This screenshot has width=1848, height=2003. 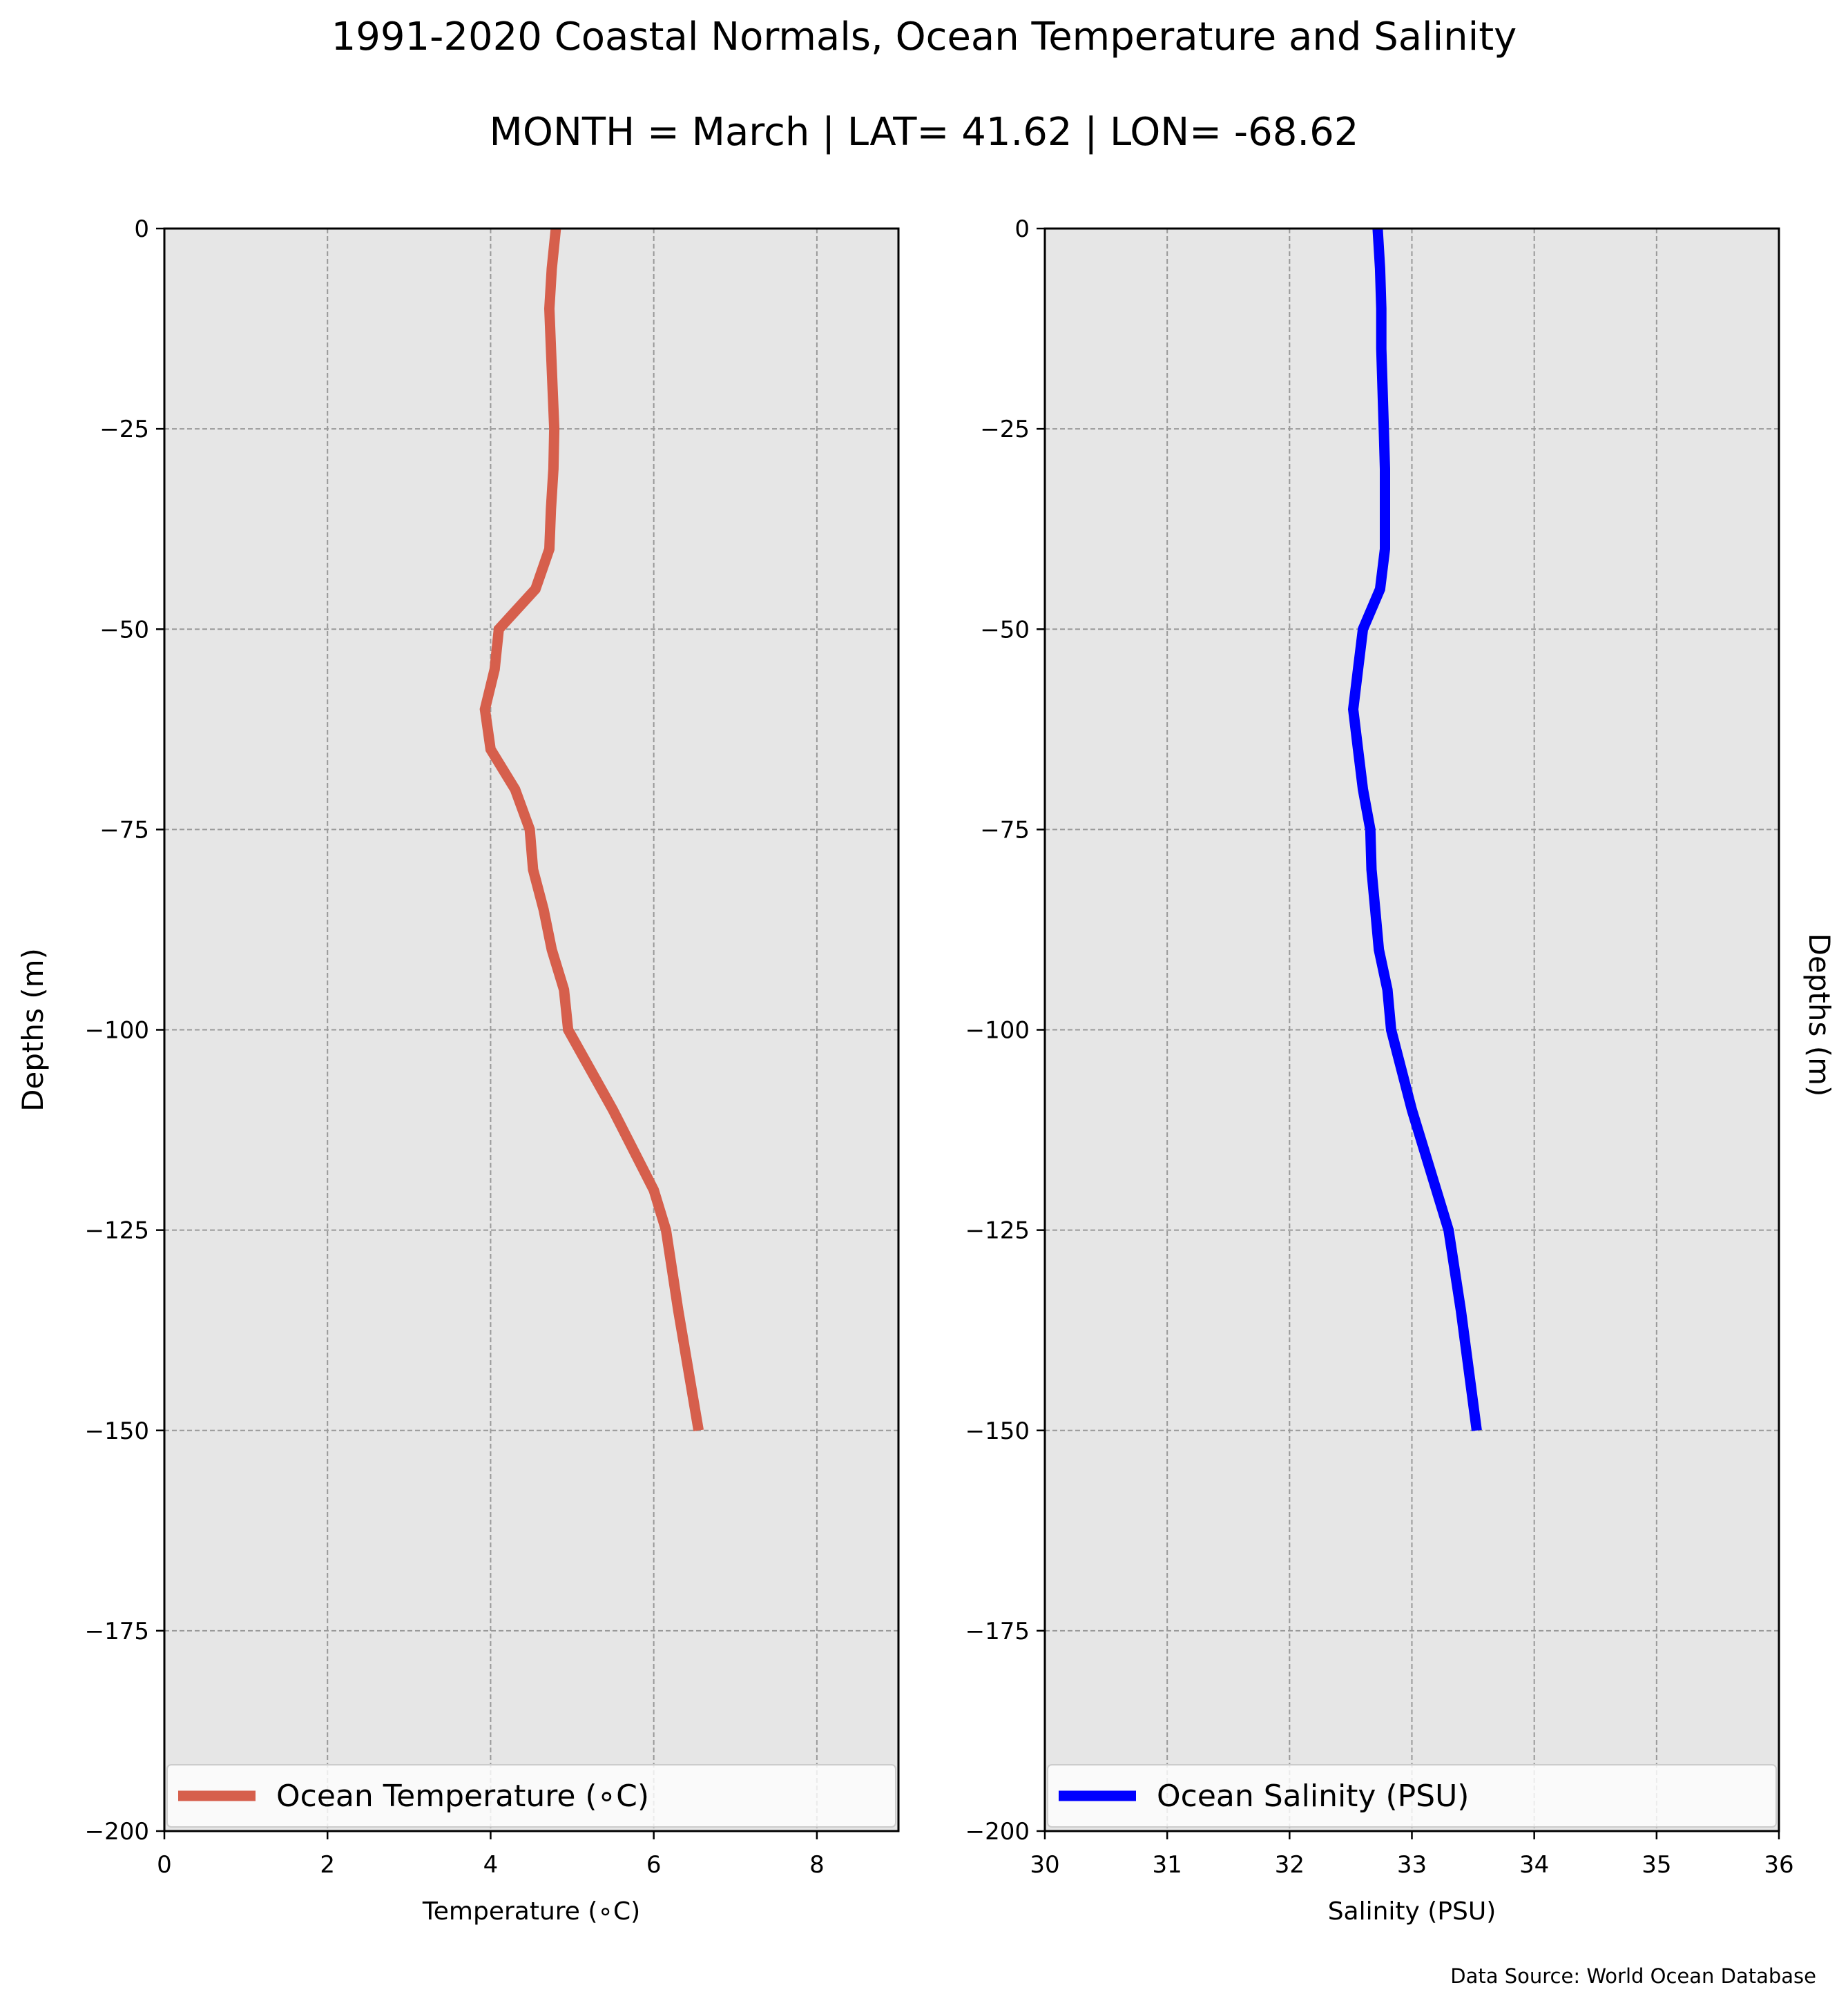 I want to click on salinity-x-tick-label: 33, so click(x=1412, y=1865).